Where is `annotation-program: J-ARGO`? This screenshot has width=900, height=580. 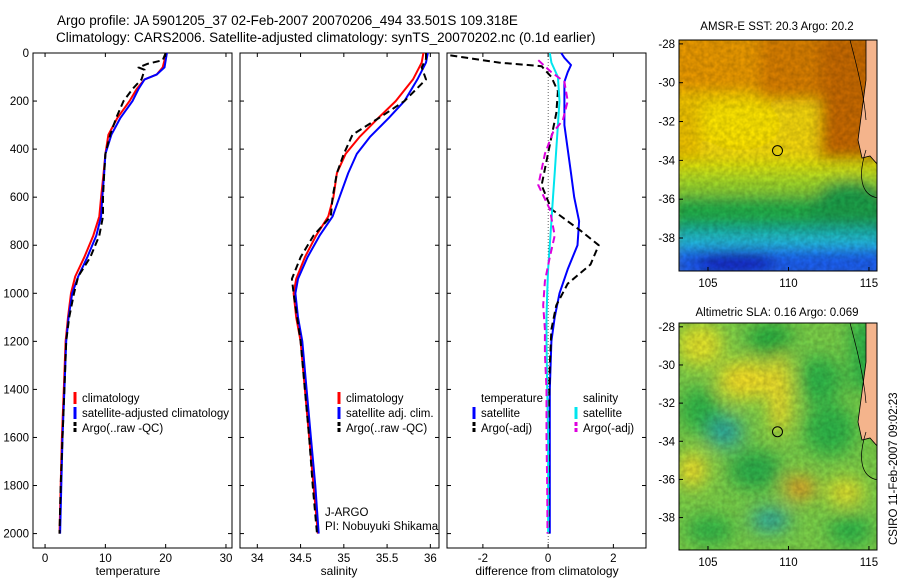
annotation-program: J-ARGO is located at coordinates (347, 513).